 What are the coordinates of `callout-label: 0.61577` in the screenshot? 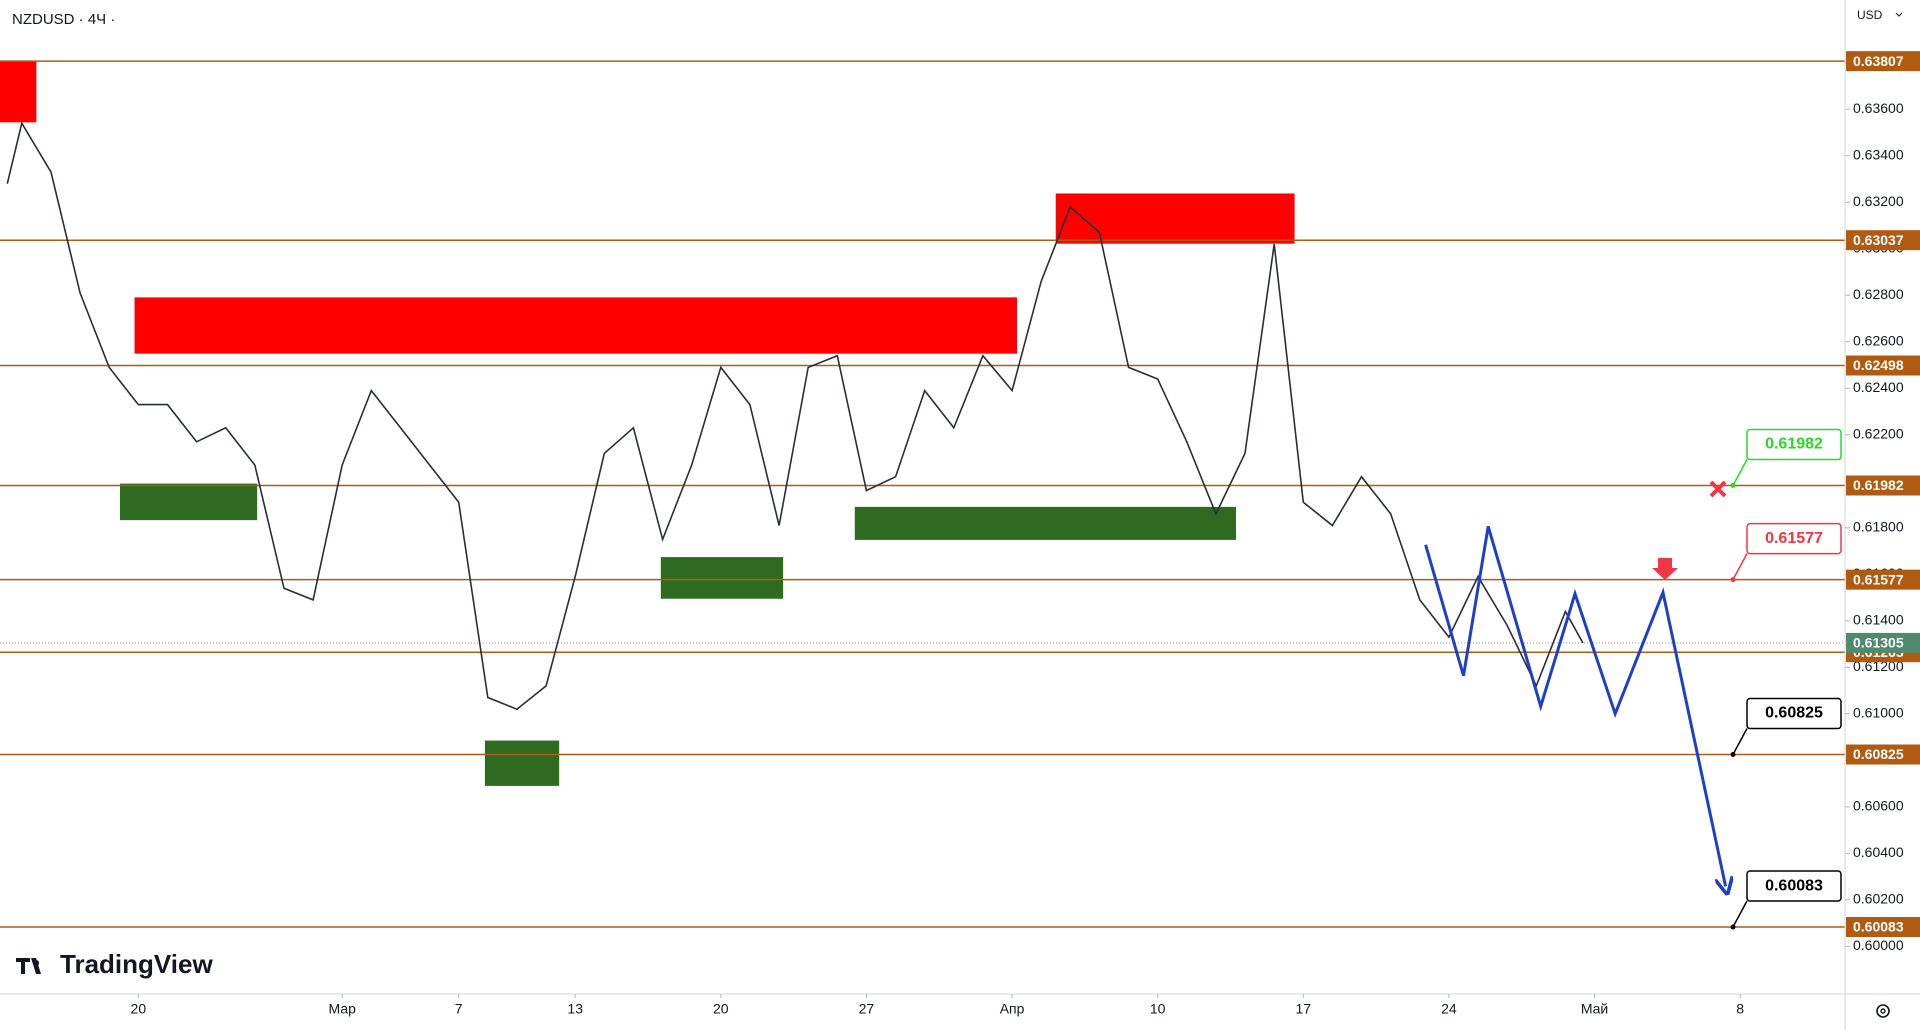 It's located at (1794, 538).